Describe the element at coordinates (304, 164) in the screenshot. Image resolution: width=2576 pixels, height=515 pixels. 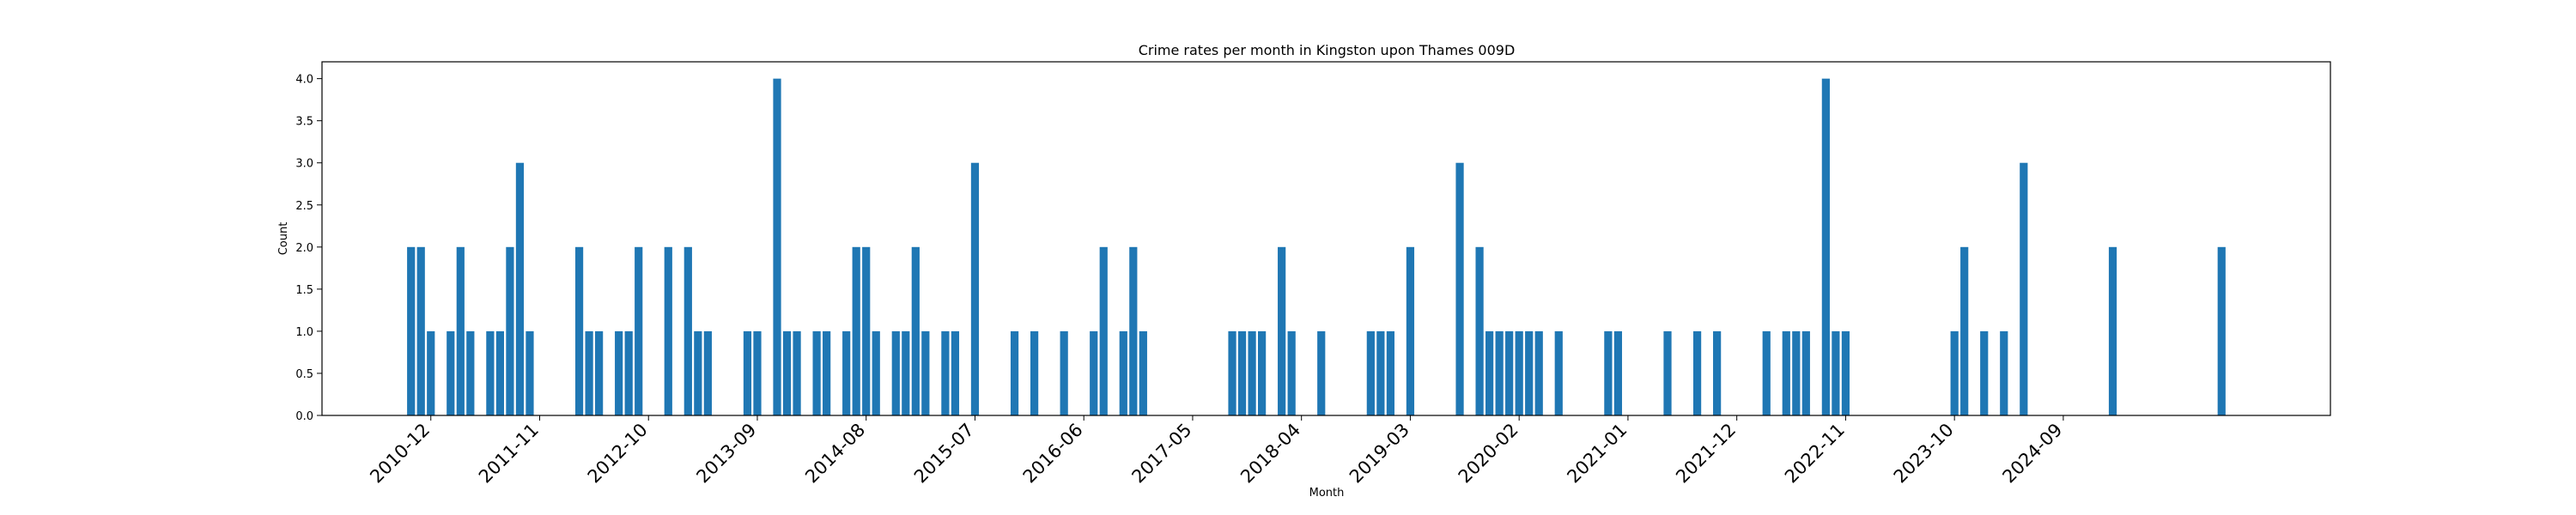
I see `y-tick-label: 3.0` at that location.